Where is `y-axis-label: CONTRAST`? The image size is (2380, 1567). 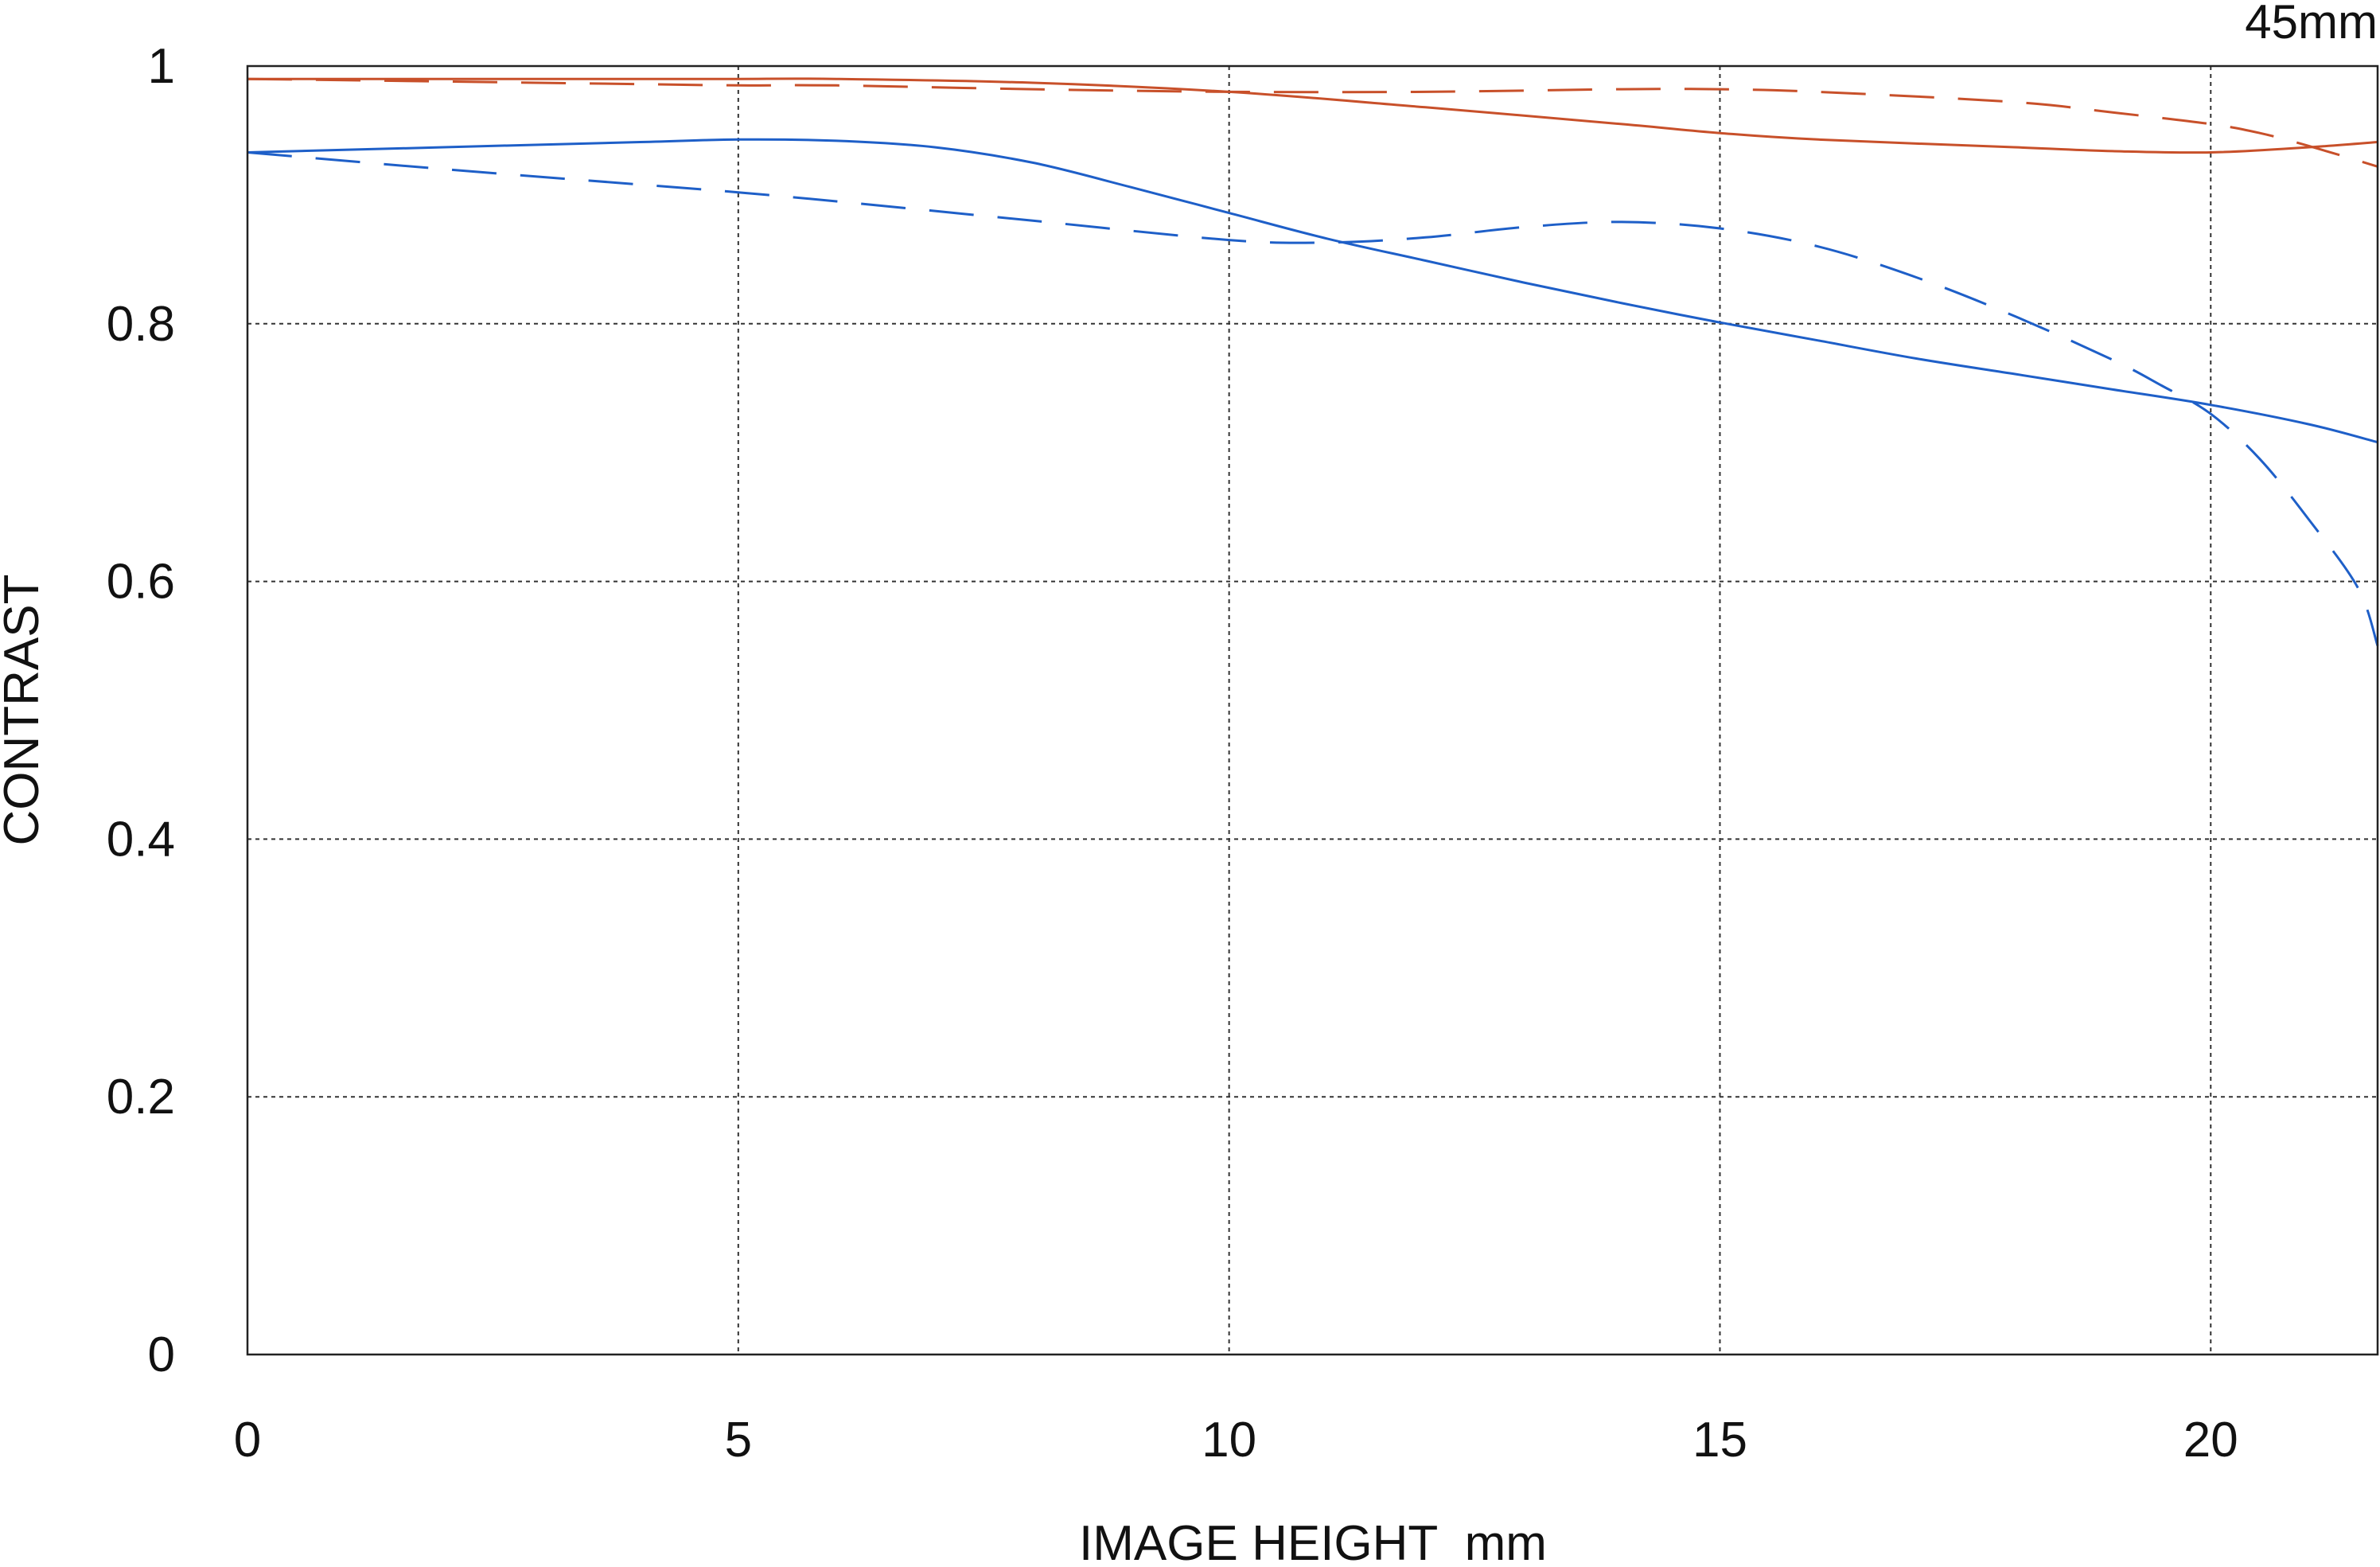
y-axis-label: CONTRAST is located at coordinates (24, 710).